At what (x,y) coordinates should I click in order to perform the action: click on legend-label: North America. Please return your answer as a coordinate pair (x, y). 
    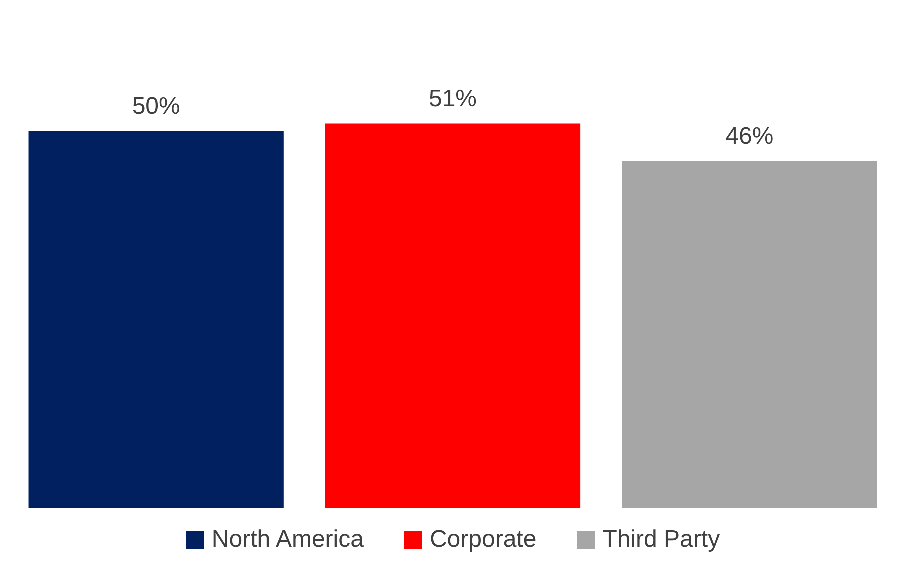
    Looking at the image, I should click on (288, 540).